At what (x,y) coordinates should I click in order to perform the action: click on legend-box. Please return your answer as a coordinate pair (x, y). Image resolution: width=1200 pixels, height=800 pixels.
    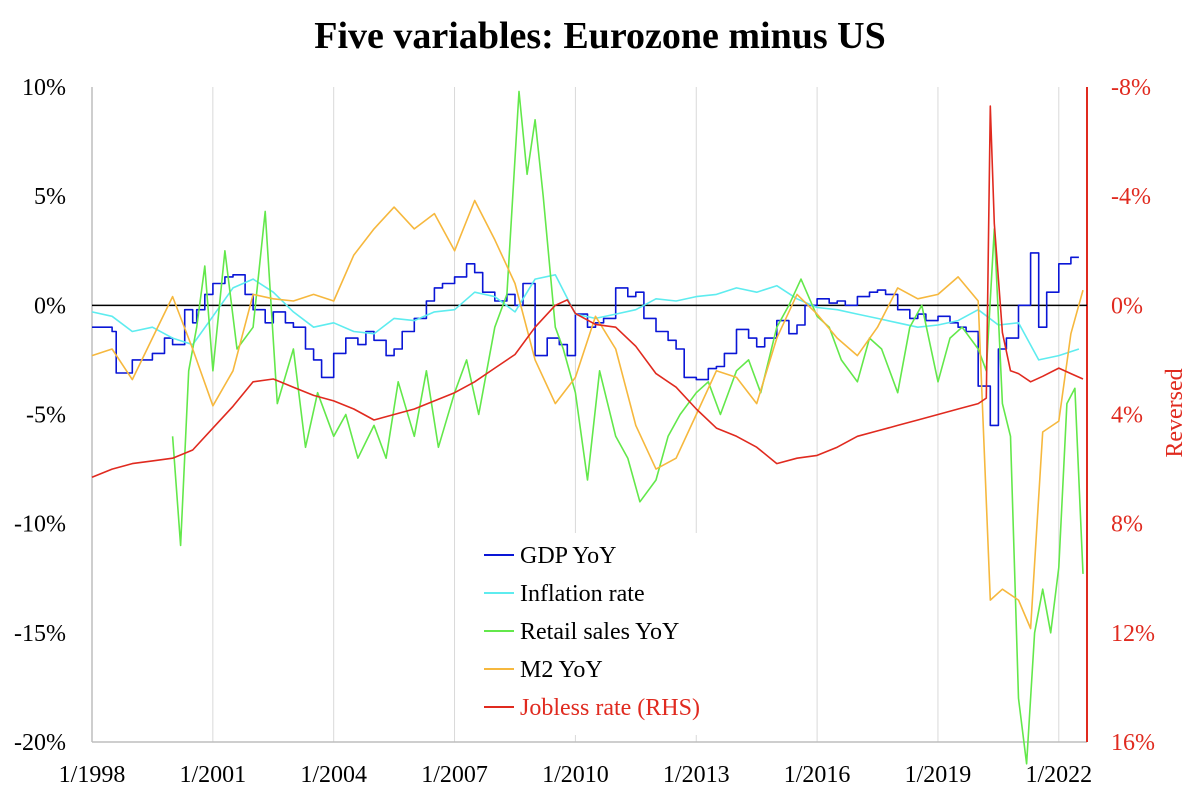
    Looking at the image, I should click on (606, 634).